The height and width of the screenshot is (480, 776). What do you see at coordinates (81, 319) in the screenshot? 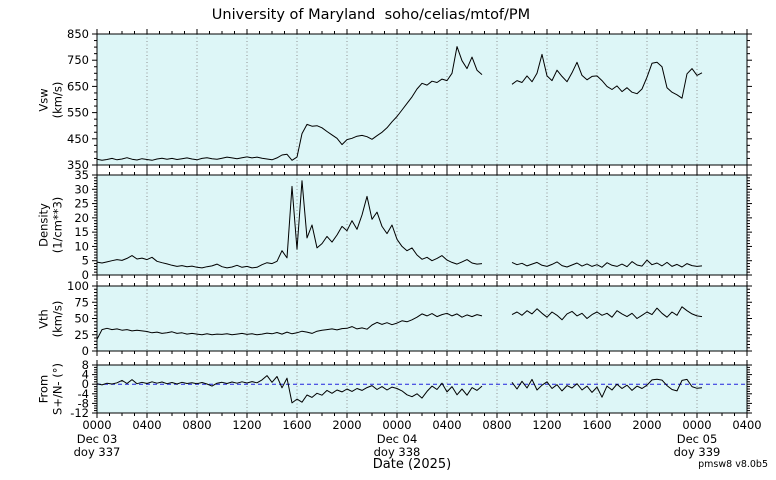
I see `y-tick-label: 50` at bounding box center [81, 319].